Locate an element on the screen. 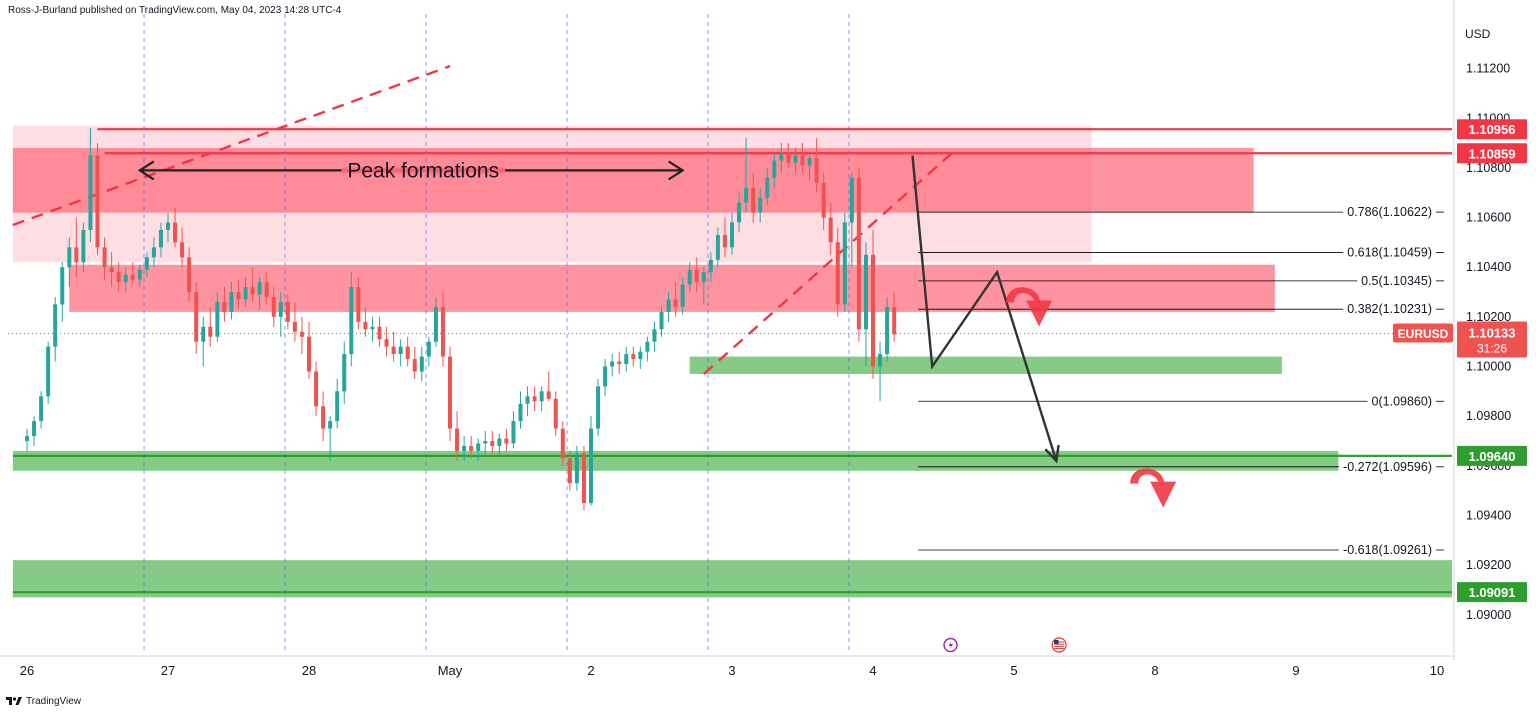 The image size is (1536, 714). annotation-label: Peak formations is located at coordinates (423, 170).